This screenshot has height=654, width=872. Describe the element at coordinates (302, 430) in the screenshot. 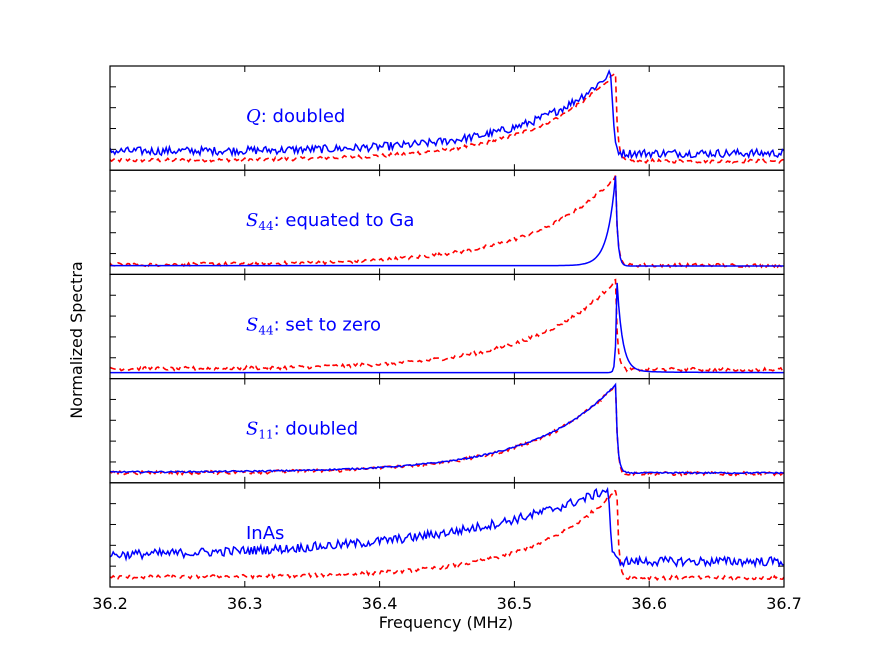

I see `panel-annotation: S11: doubled` at that location.